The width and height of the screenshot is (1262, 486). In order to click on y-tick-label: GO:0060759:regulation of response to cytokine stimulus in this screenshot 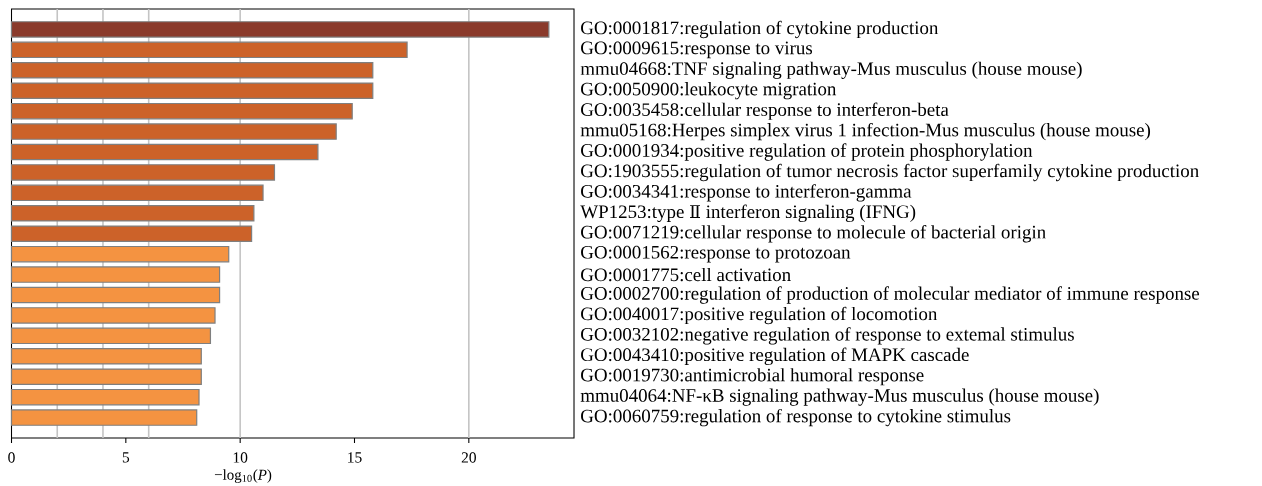, I will do `click(796, 417)`.